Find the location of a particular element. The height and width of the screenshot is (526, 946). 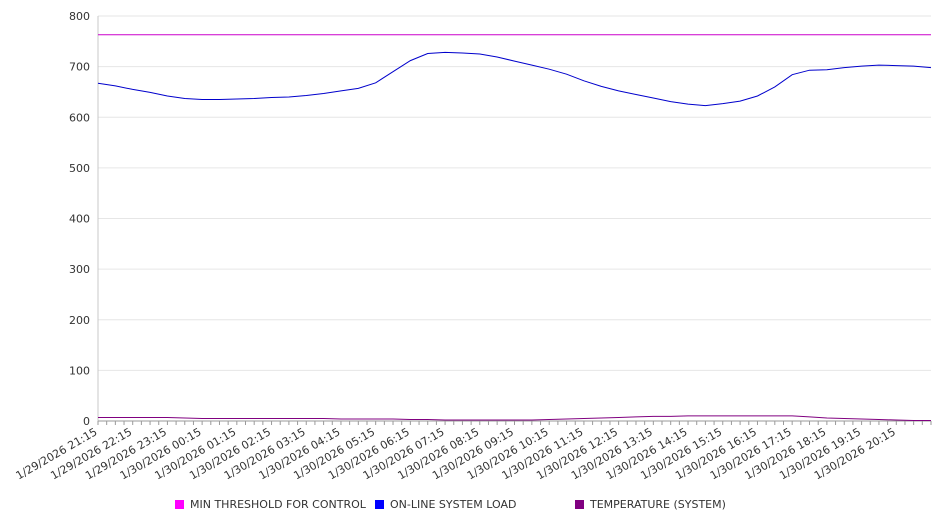

y-tick-label: 700 is located at coordinates (79, 67).